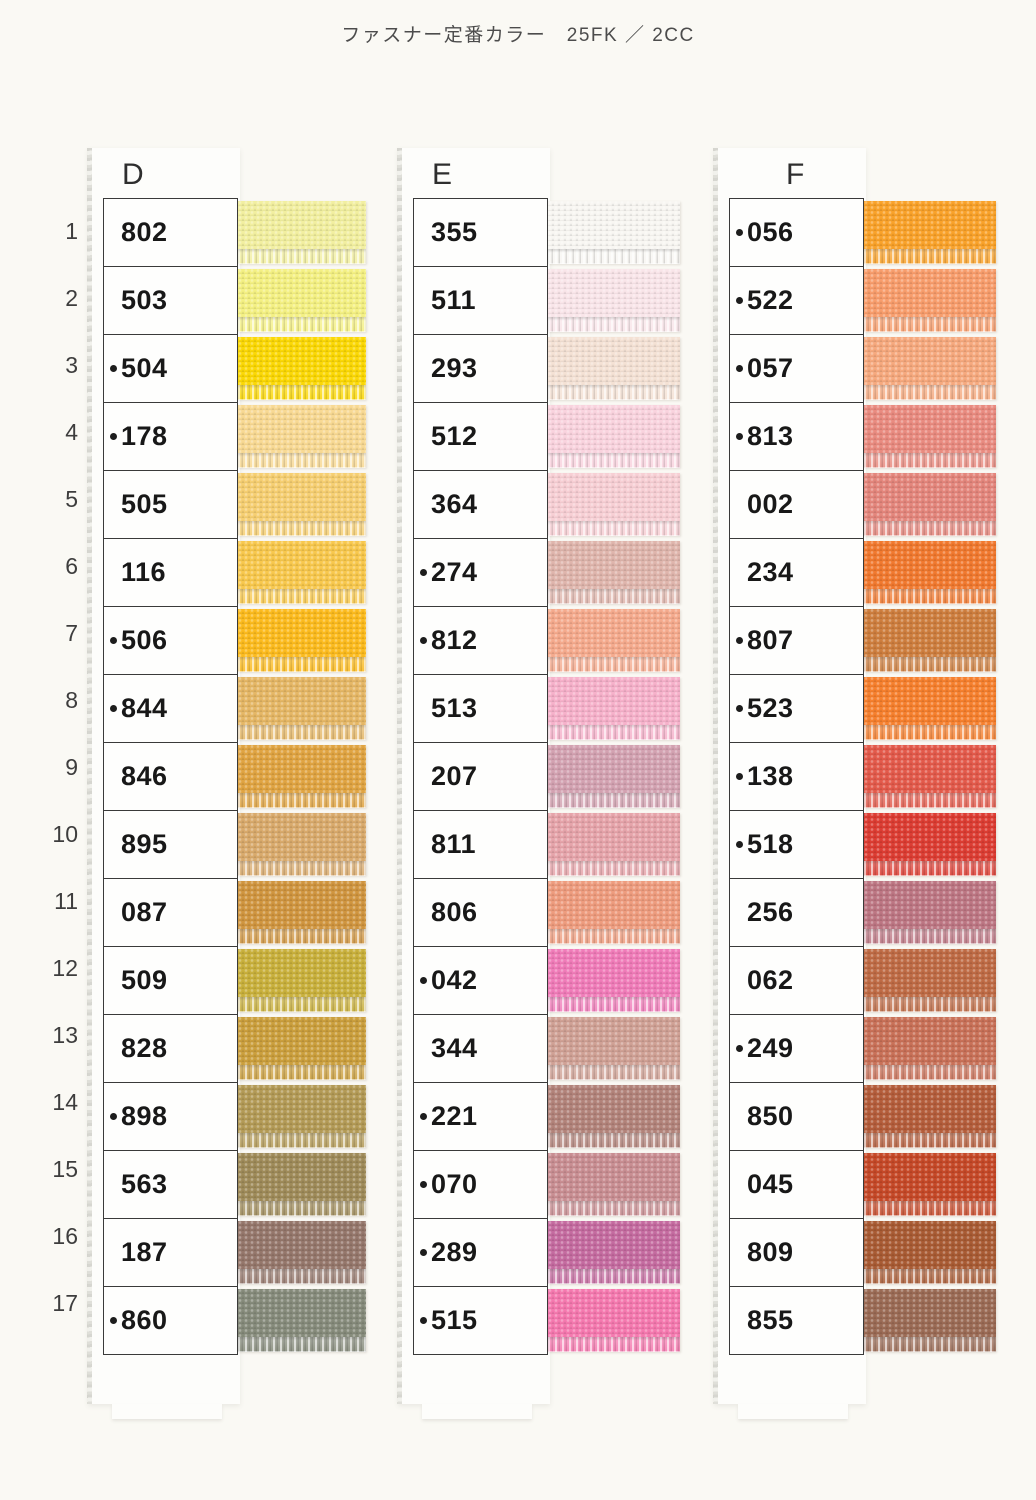  I want to click on color-row: 355, so click(547, 233).